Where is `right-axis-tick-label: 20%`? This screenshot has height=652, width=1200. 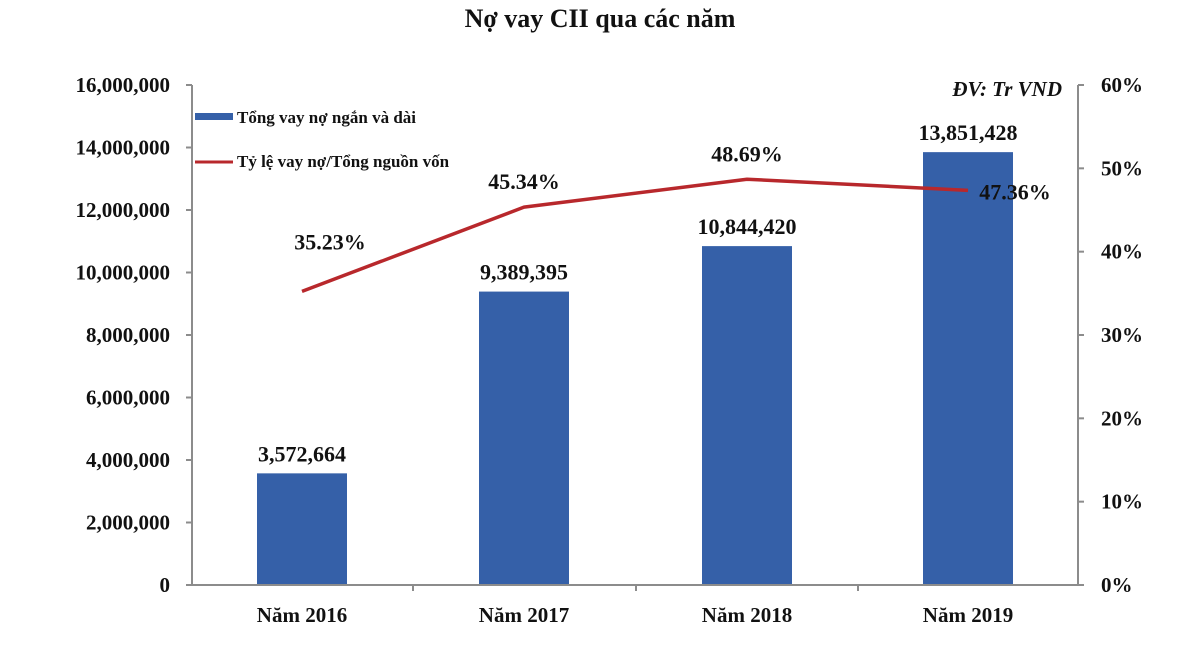
right-axis-tick-label: 20% is located at coordinates (1122, 418).